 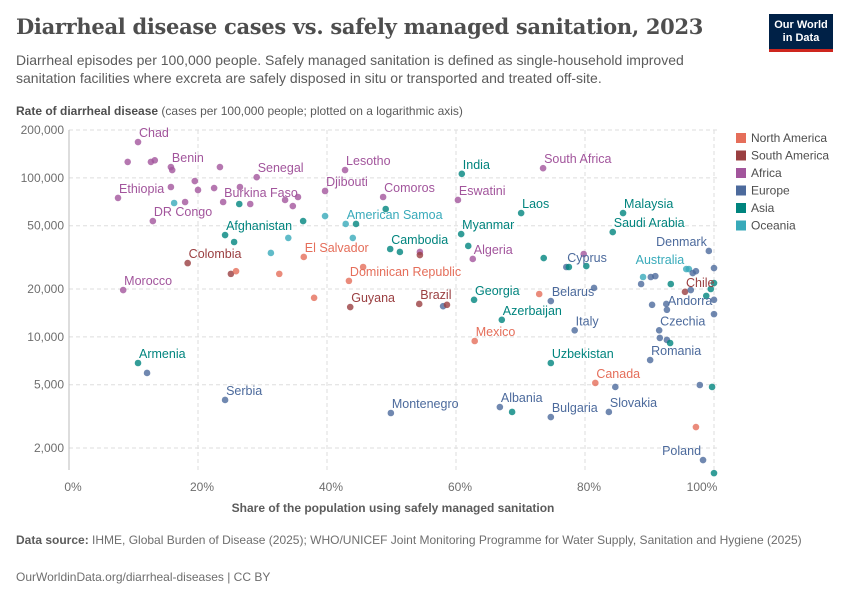 What do you see at coordinates (766, 226) in the screenshot?
I see `legend-item: Oceania` at bounding box center [766, 226].